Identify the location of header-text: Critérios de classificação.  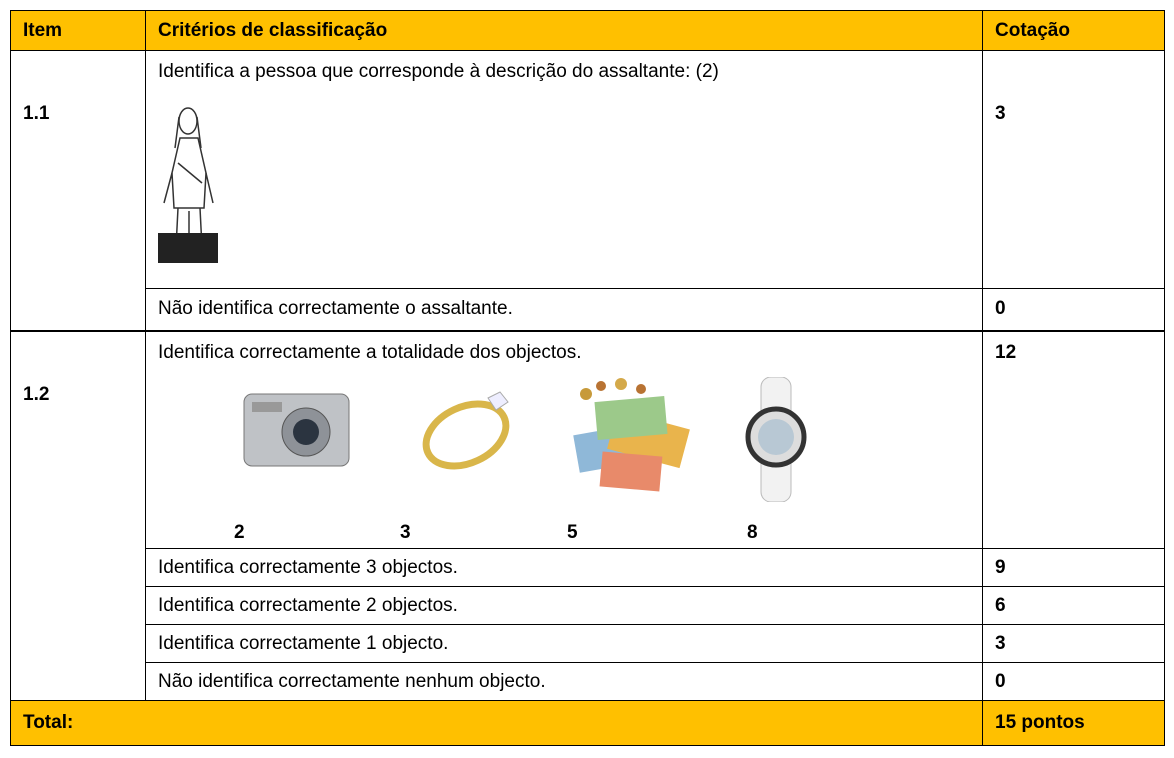
(273, 30).